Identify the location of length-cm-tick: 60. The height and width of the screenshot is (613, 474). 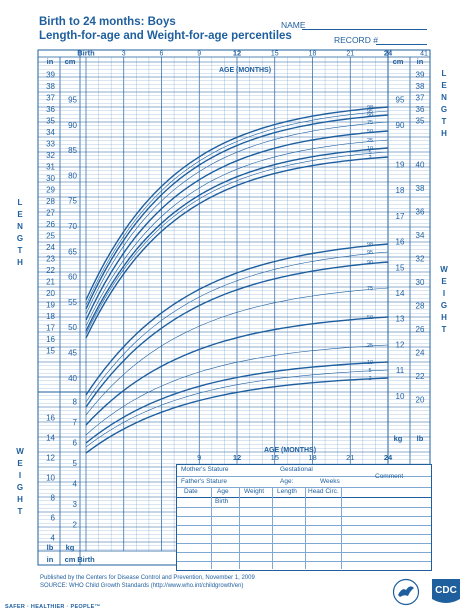
(72, 277).